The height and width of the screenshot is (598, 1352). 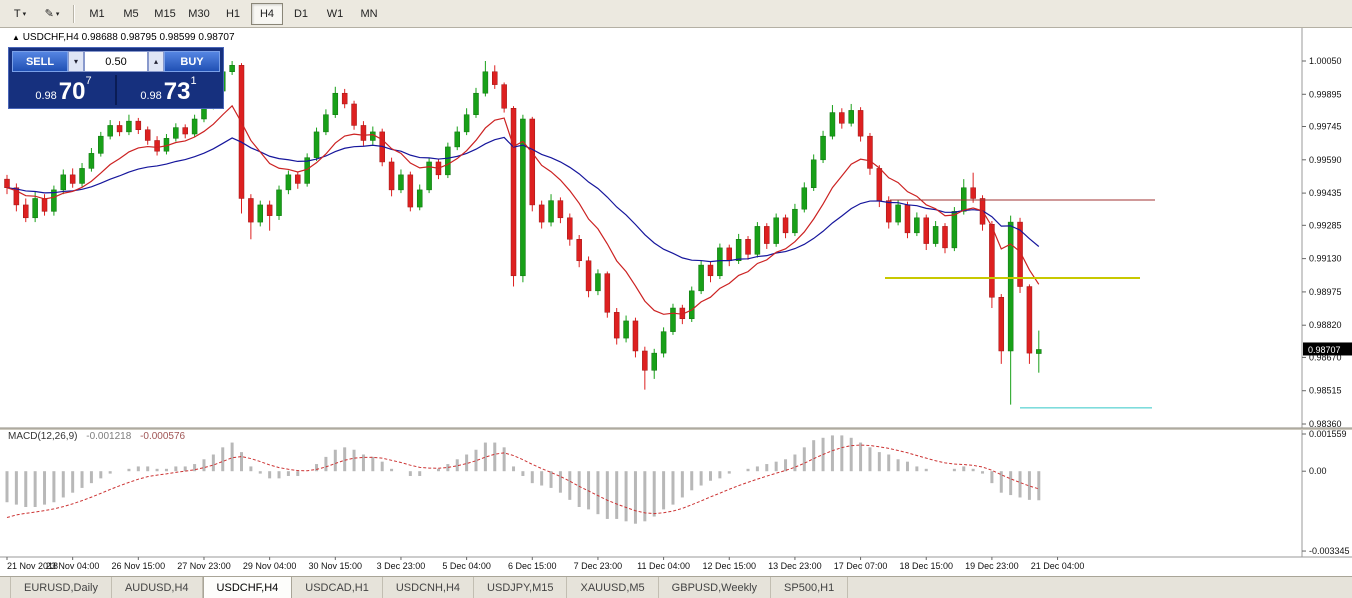 I want to click on time-axis-label: 11 Dec 04:00, so click(x=663, y=566).